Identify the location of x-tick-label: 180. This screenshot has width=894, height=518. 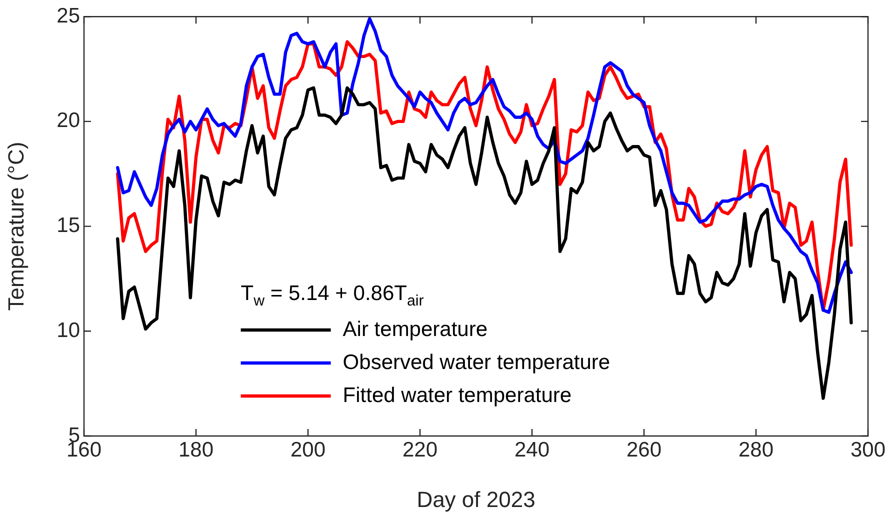
(196, 450).